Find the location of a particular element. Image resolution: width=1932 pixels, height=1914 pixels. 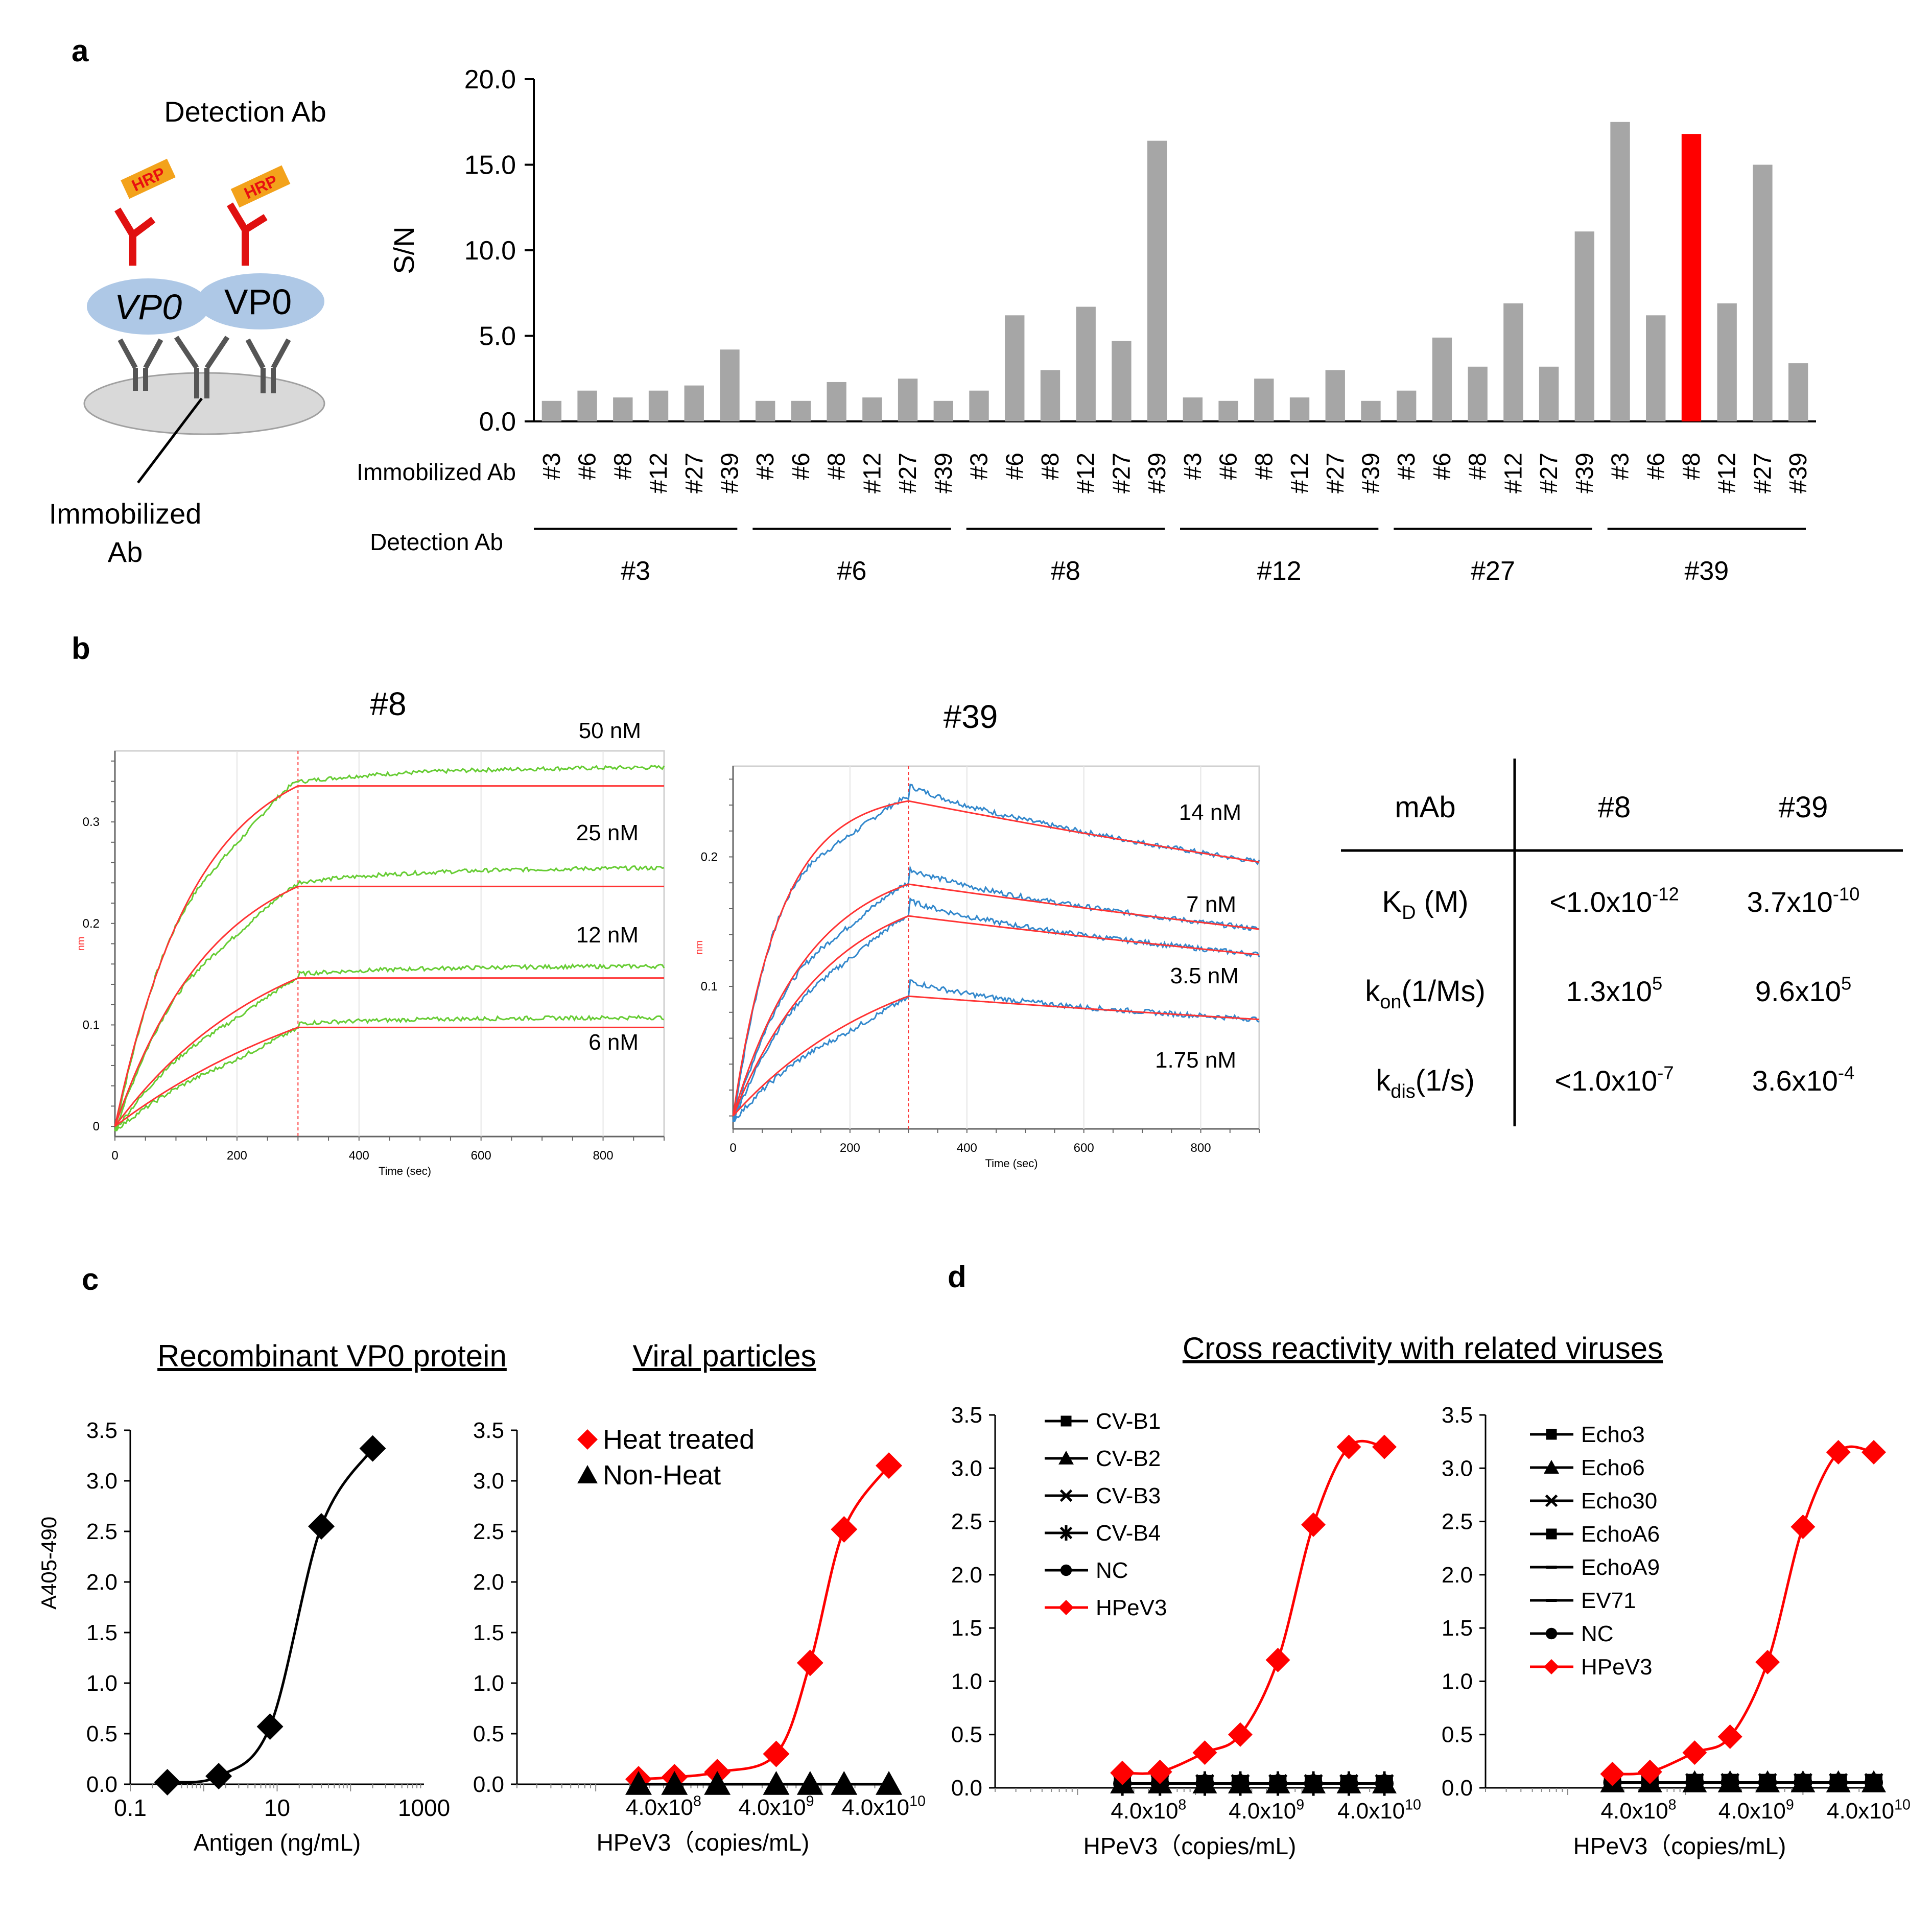

legend-label: HPeV3 is located at coordinates (1616, 1667).